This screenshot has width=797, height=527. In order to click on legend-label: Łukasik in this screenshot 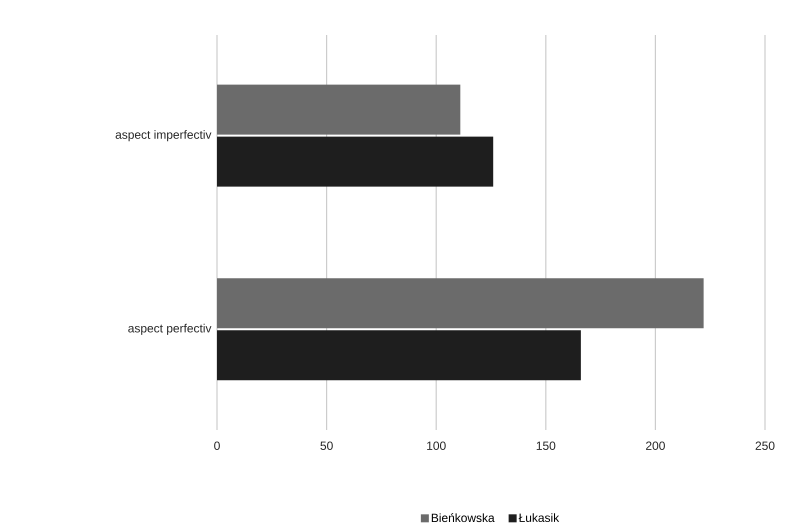, I will do `click(539, 517)`.